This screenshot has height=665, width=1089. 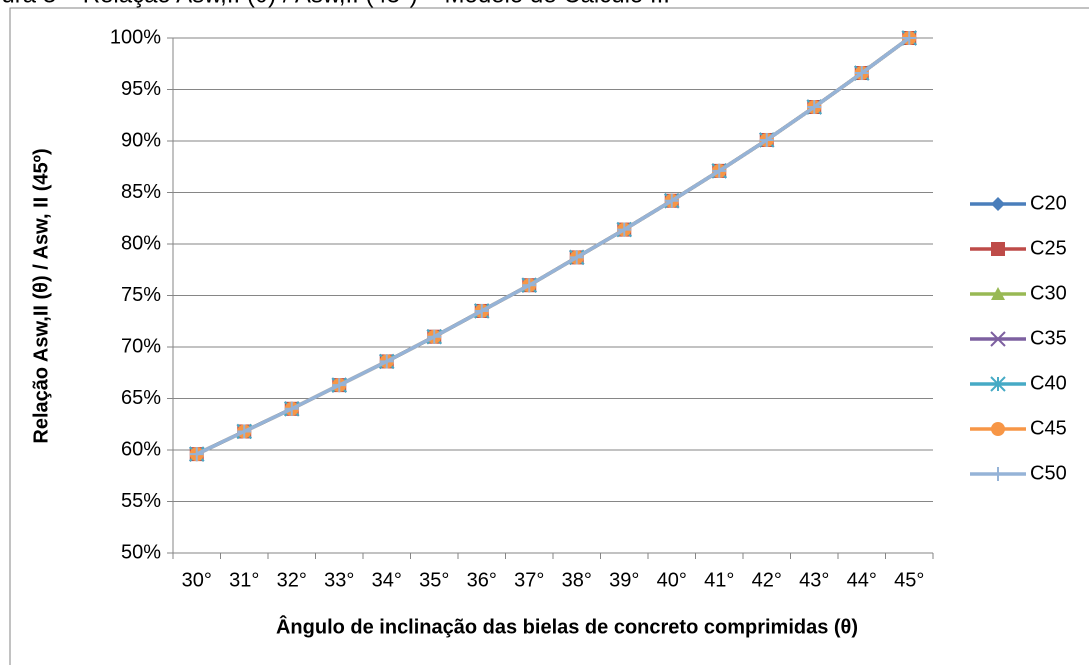 What do you see at coordinates (41, 295) in the screenshot?
I see `y-axis-title: Relação Asw,II (θ) / Asw, II (45º)` at bounding box center [41, 295].